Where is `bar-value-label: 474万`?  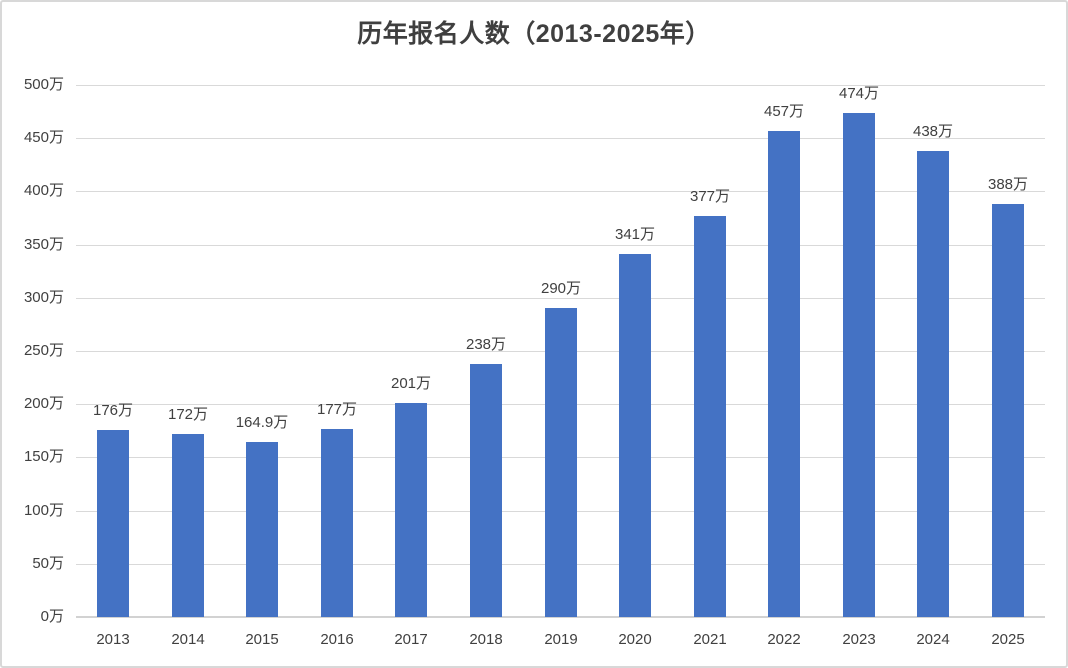 bar-value-label: 474万 is located at coordinates (859, 93).